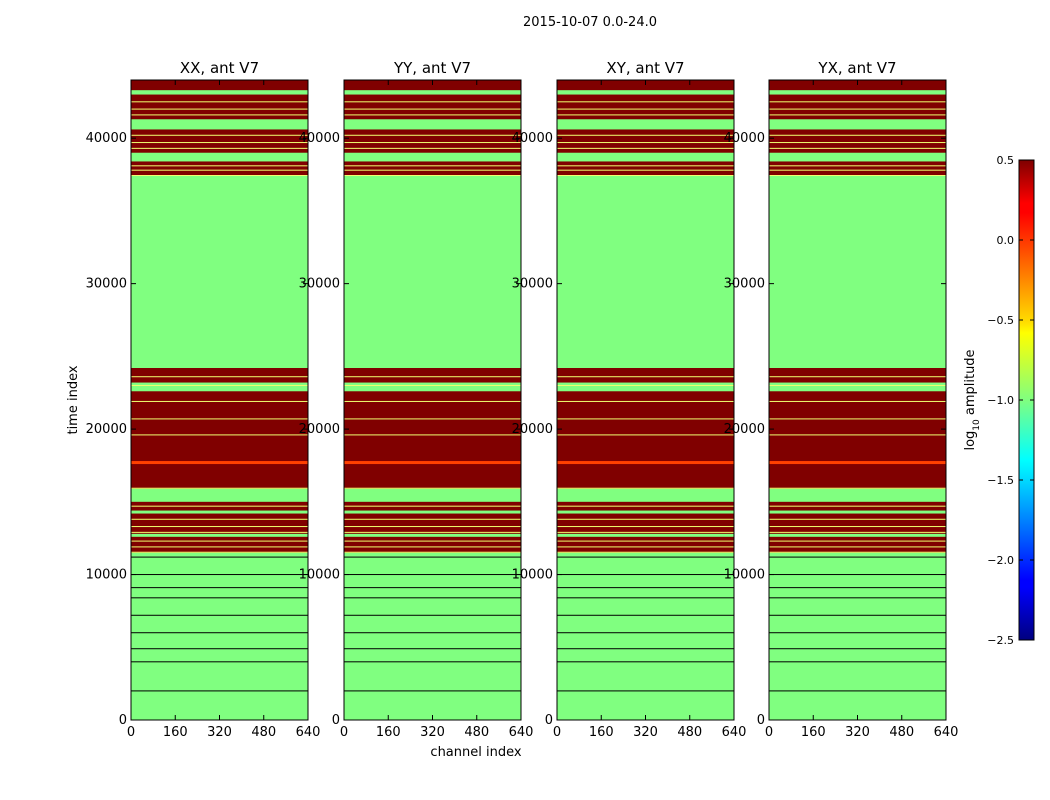 This screenshot has width=1050, height=800. Describe the element at coordinates (1000, 320) in the screenshot. I see `colorbar-tick-label: −0.5` at that location.